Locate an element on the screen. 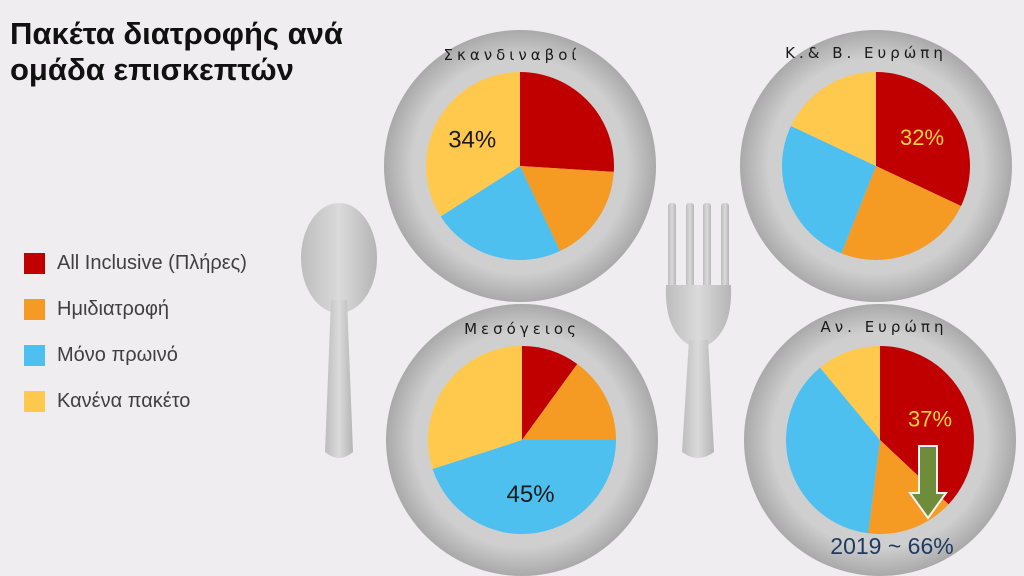  pie-data-label: 32% is located at coordinates (922, 137).